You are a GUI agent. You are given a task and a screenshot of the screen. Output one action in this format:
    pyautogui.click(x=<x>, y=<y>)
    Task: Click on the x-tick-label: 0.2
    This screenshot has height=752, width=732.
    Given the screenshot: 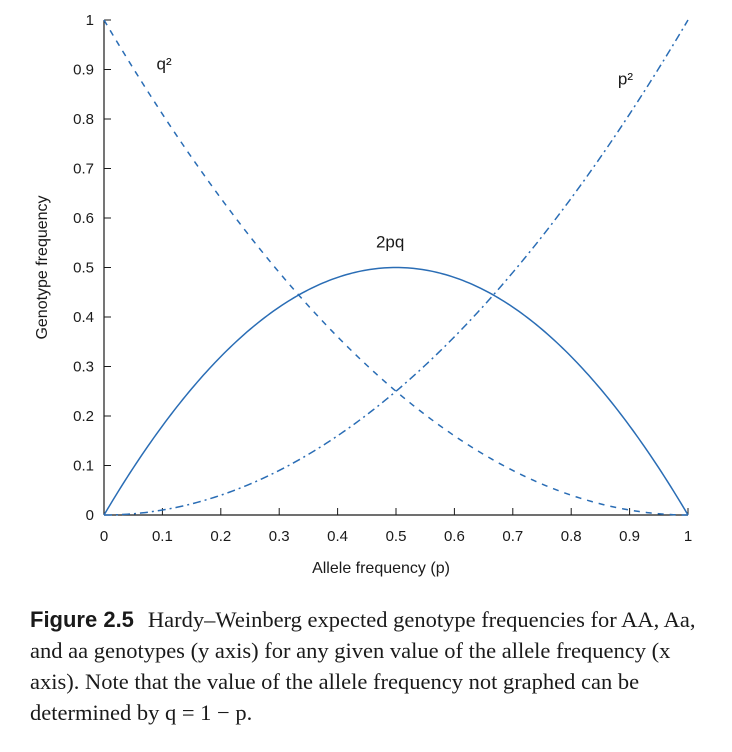 What is the action you would take?
    pyautogui.click(x=220, y=536)
    